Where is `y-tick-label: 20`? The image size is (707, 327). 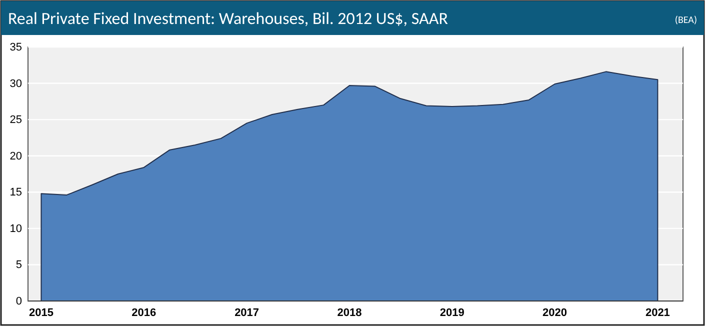
y-tick-label: 20 is located at coordinates (16, 156).